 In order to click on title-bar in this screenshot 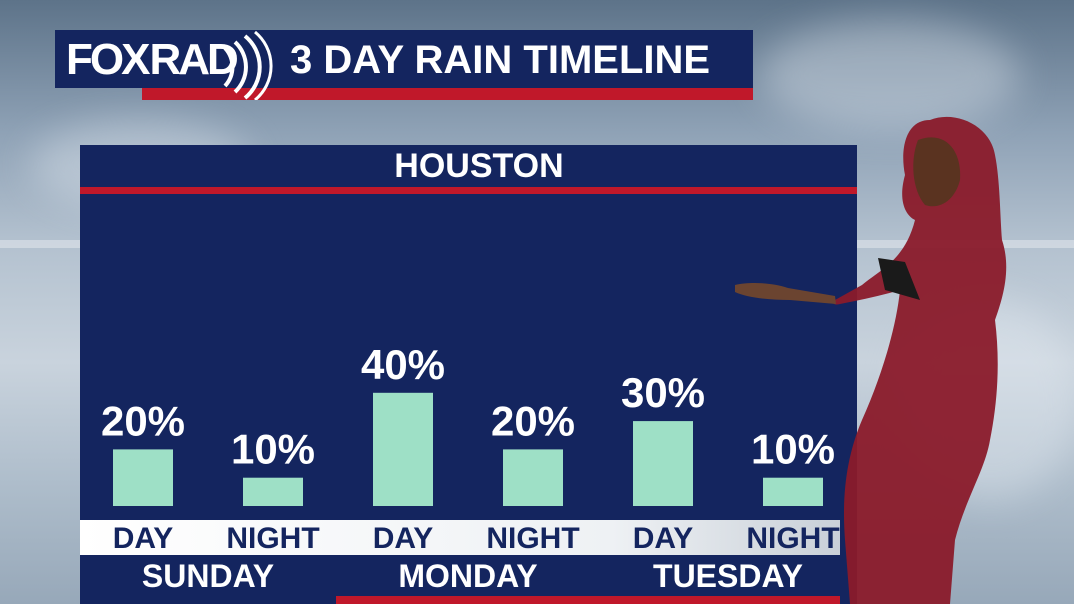, I will do `click(404, 59)`.